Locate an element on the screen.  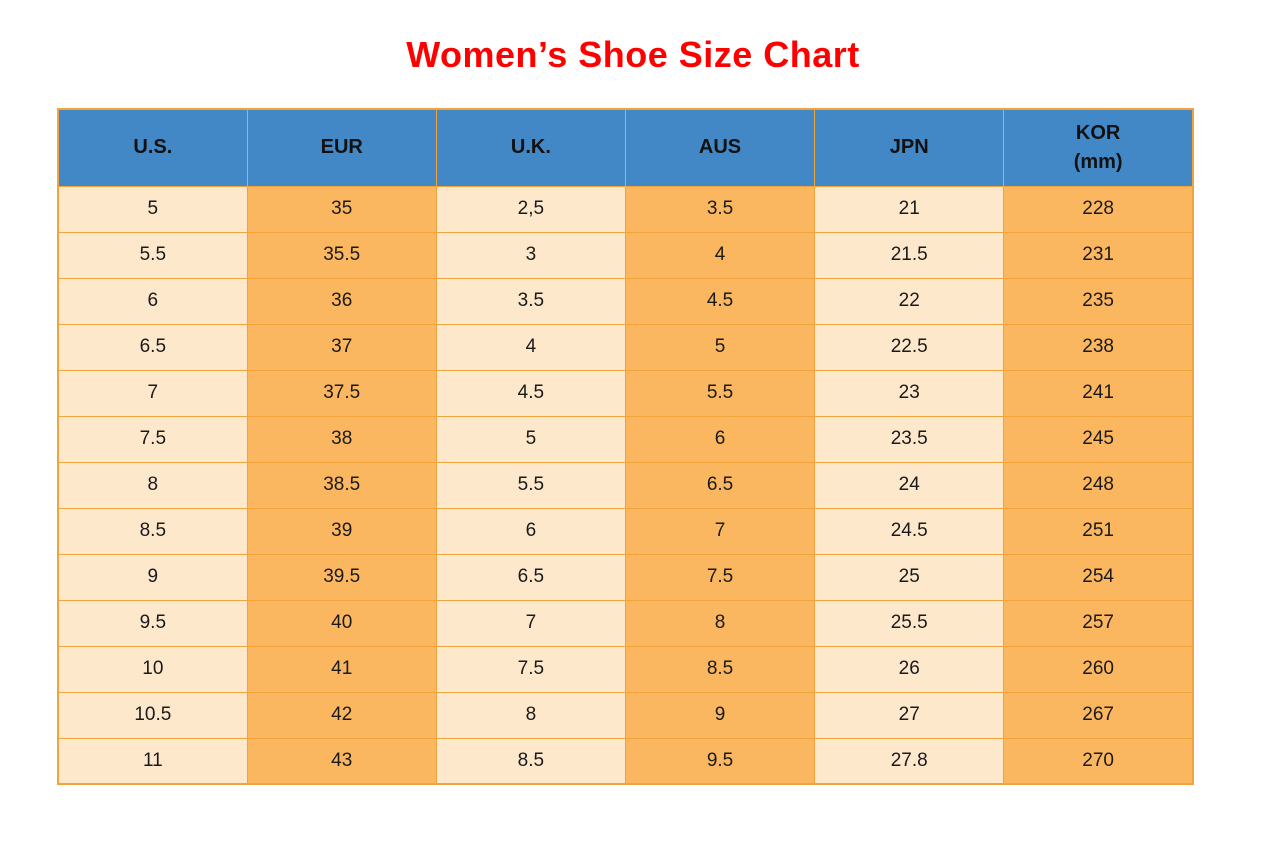
table-row: 10.5 42 8 9 27 267 is located at coordinates (625, 715).